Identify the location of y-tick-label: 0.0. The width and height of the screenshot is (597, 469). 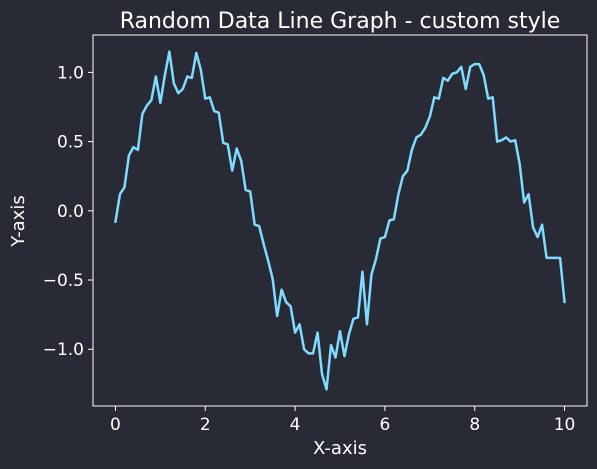
(70, 212).